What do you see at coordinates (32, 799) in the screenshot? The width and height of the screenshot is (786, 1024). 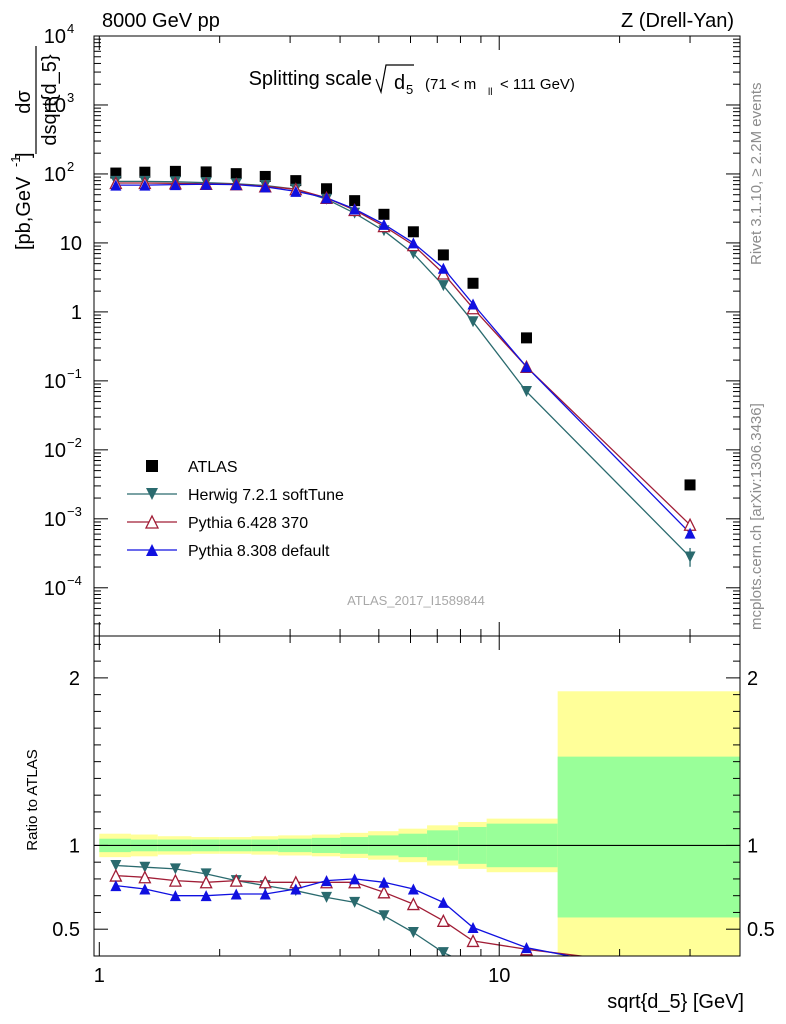 I see `ratio-y-label: Ratio to ATLAS` at bounding box center [32, 799].